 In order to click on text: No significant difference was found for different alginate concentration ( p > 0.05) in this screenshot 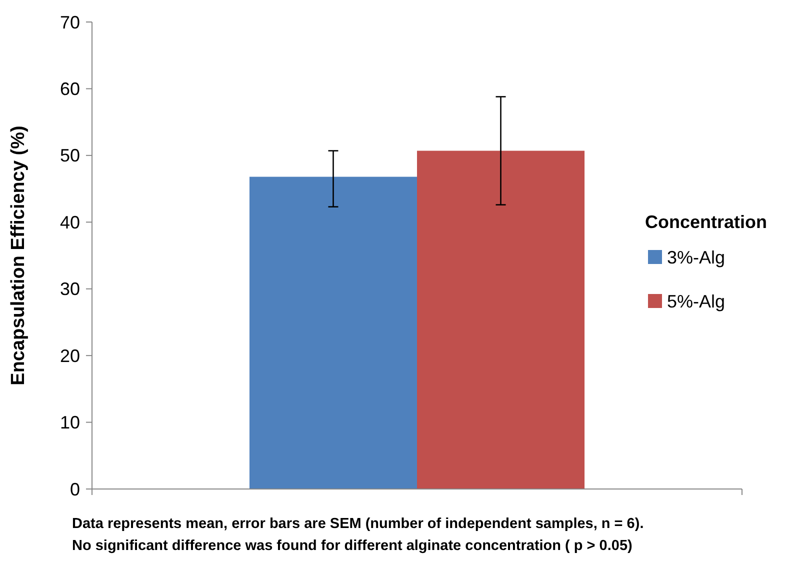, I will do `click(352, 546)`.